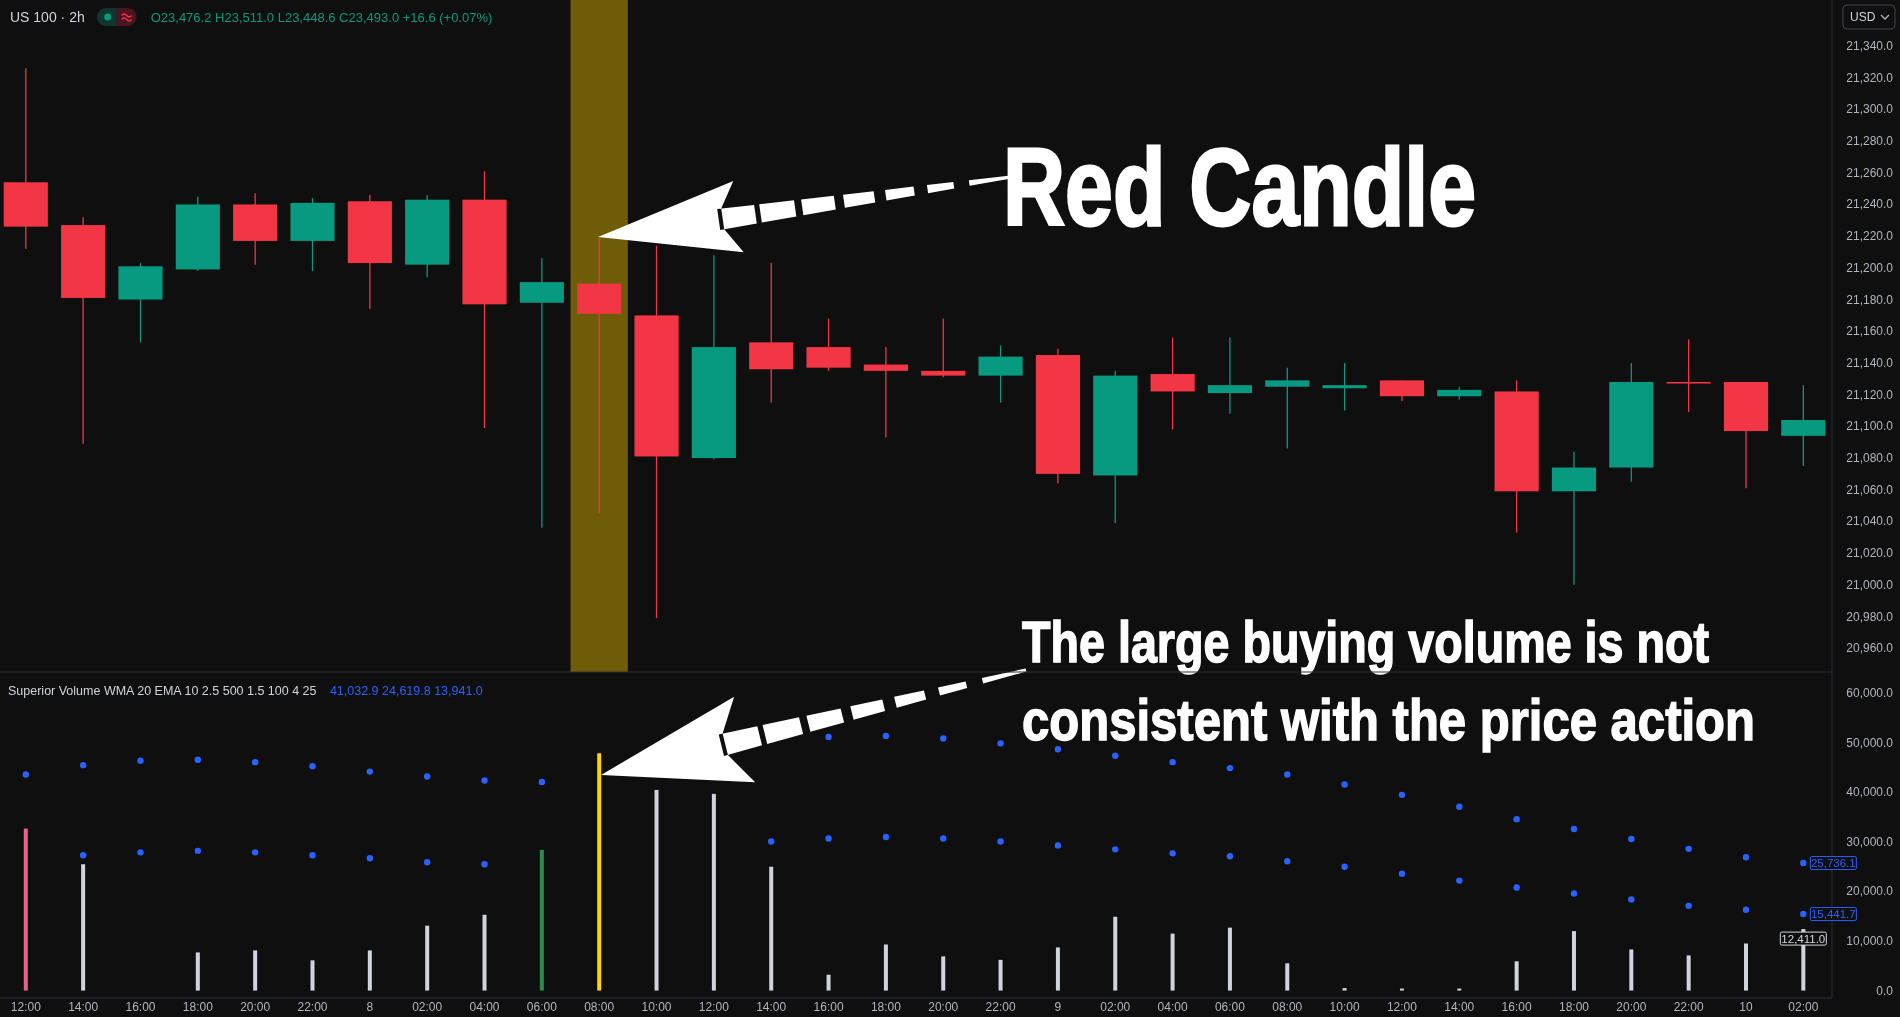  Describe the element at coordinates (1870, 109) in the screenshot. I see `y-tick-label: 21,300.0` at that location.